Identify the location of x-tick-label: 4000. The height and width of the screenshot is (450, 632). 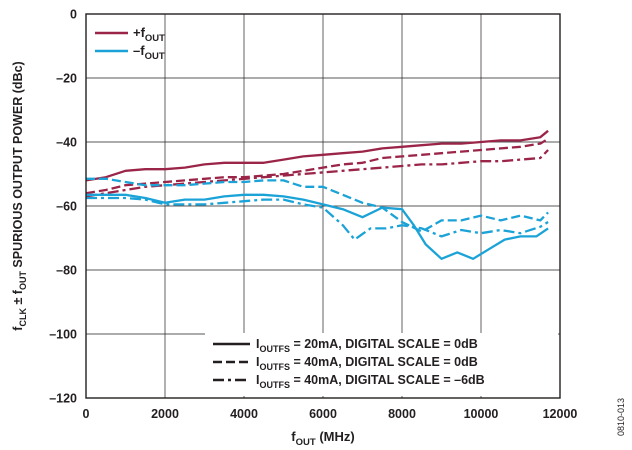
(244, 414).